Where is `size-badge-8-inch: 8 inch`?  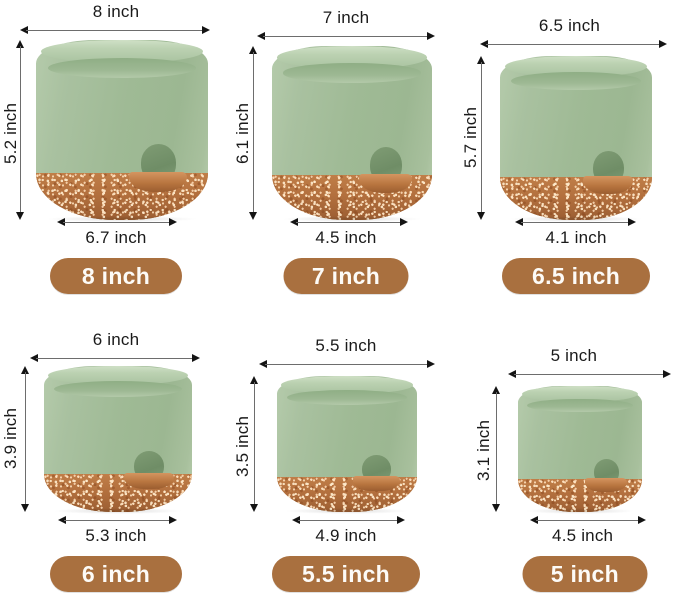 size-badge-8-inch: 8 inch is located at coordinates (116, 276).